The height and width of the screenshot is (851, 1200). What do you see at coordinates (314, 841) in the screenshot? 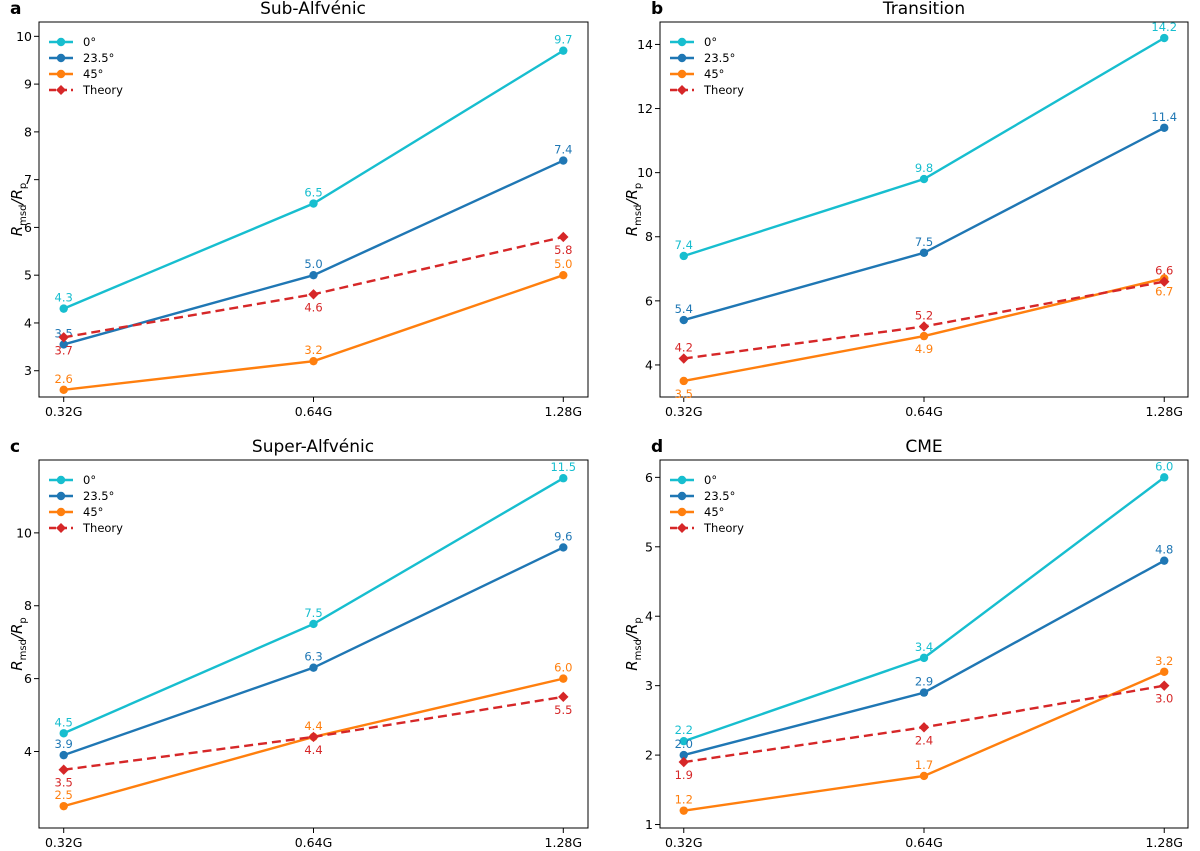
I see `x-tick-label: 0.64G` at bounding box center [314, 841].